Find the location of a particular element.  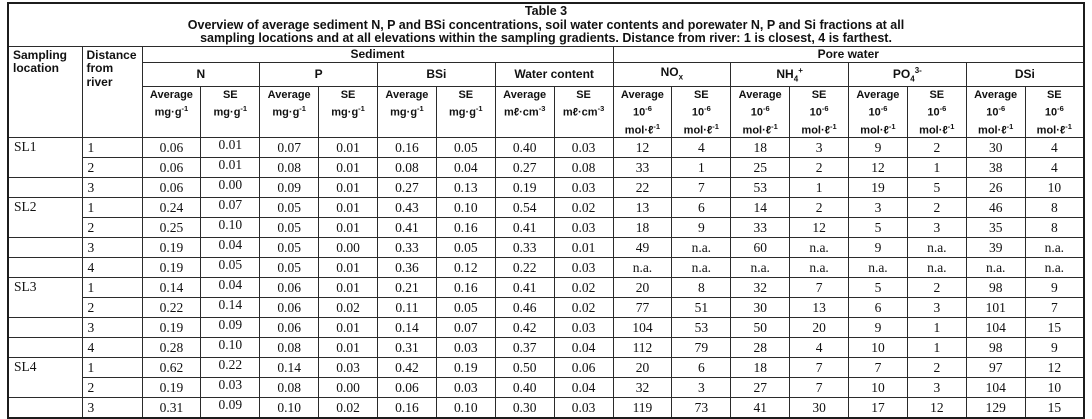

data-cell: 0.07 is located at coordinates (230, 208).